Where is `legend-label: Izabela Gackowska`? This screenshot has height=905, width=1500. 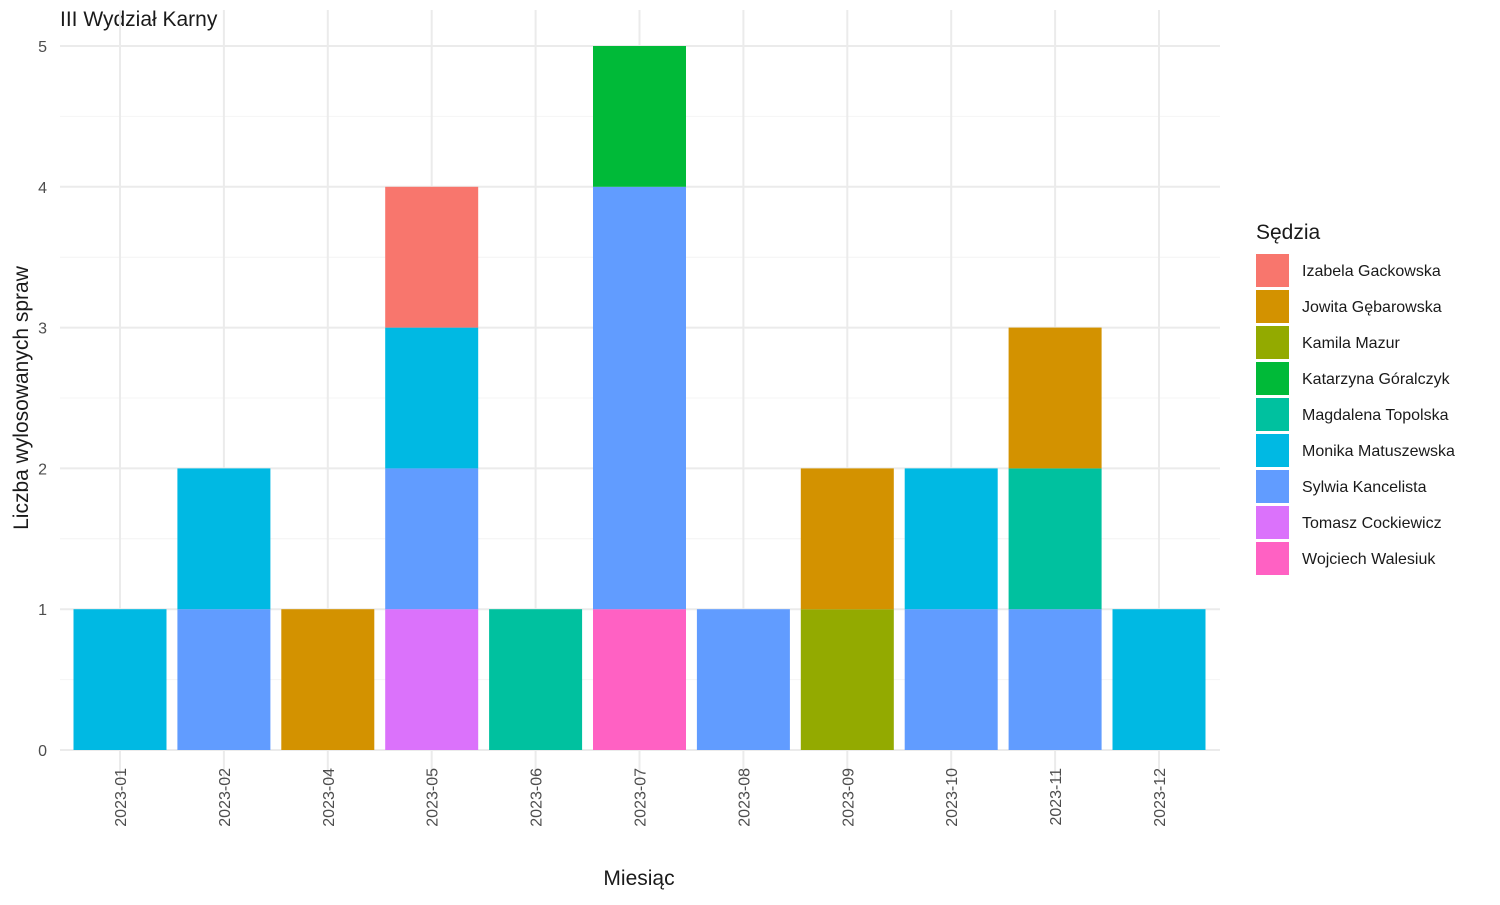
legend-label: Izabela Gackowska is located at coordinates (1371, 271).